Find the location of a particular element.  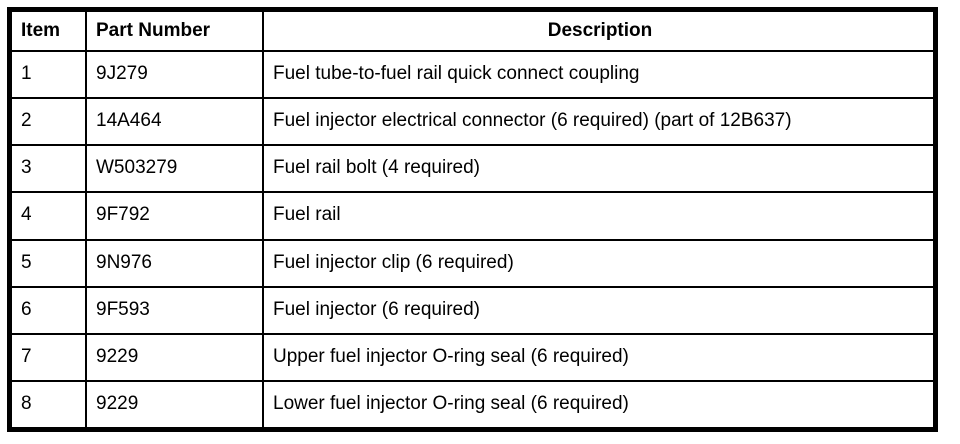

cell-item: 8 is located at coordinates (49, 403).